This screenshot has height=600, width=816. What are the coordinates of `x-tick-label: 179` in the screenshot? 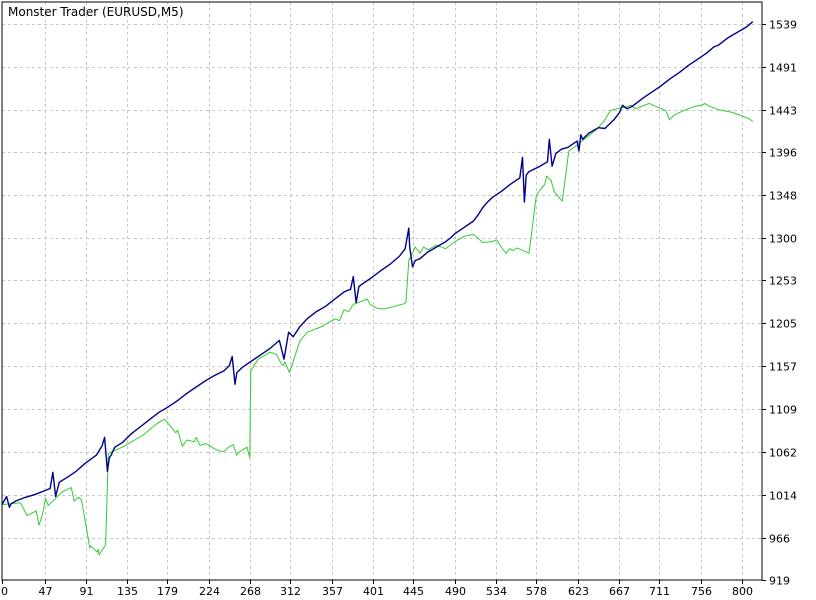 It's located at (167, 591).